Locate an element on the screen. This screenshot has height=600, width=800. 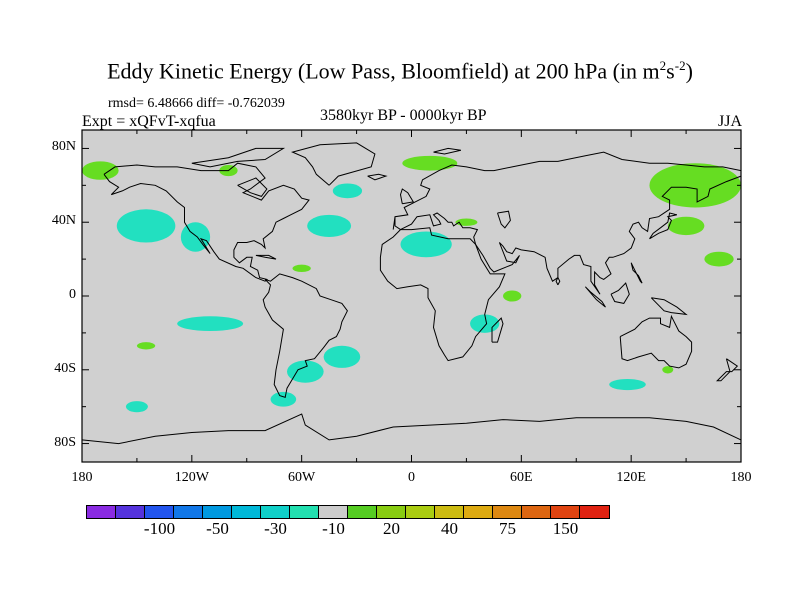
colorbar-label: 20 is located at coordinates (391, 528).